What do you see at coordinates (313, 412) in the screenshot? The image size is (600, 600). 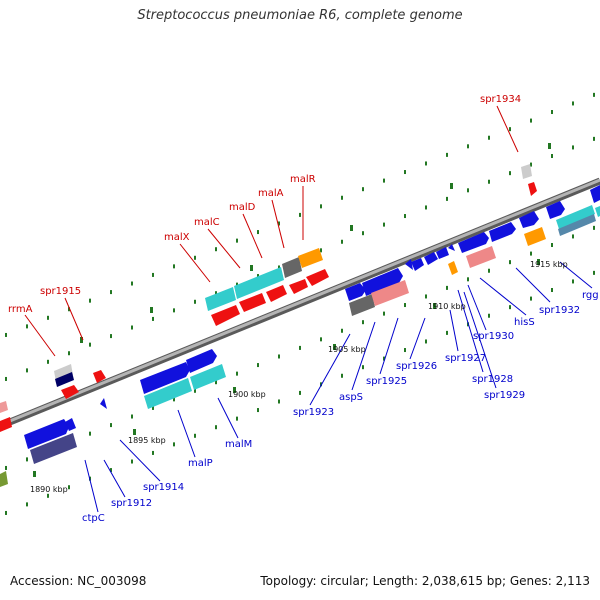 I see `gene-label-spr1923: spr1923` at bounding box center [313, 412].